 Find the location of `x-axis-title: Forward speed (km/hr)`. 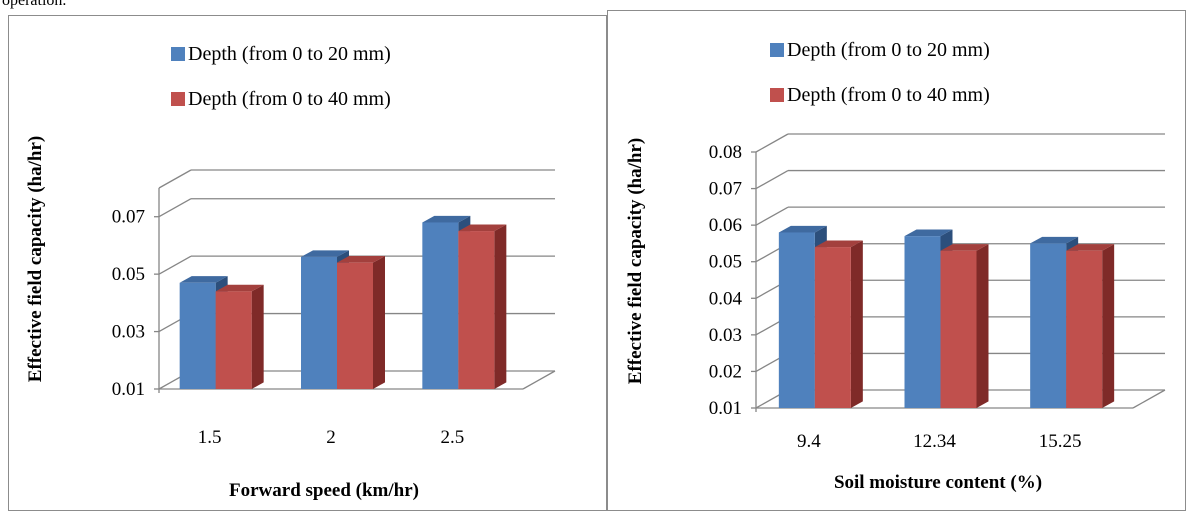

x-axis-title: Forward speed (km/hr) is located at coordinates (324, 490).